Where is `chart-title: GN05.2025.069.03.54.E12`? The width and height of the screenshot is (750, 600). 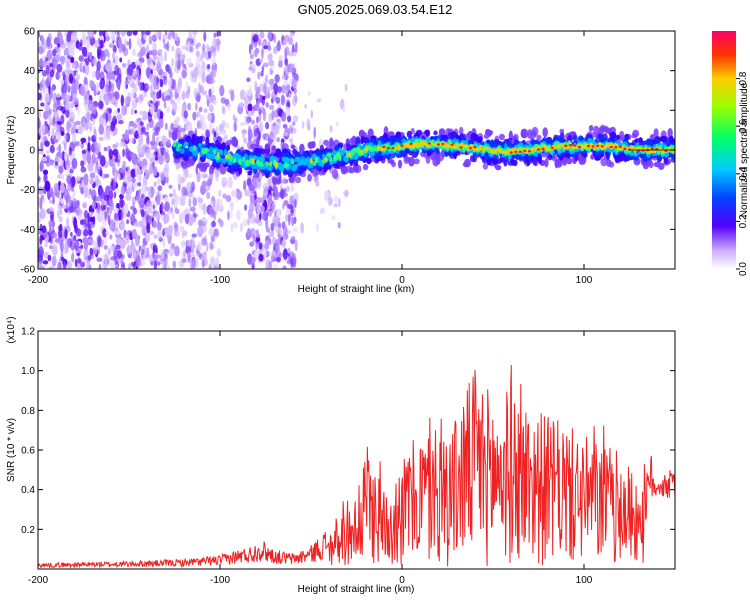 chart-title: GN05.2025.069.03.54.E12 is located at coordinates (375, 9).